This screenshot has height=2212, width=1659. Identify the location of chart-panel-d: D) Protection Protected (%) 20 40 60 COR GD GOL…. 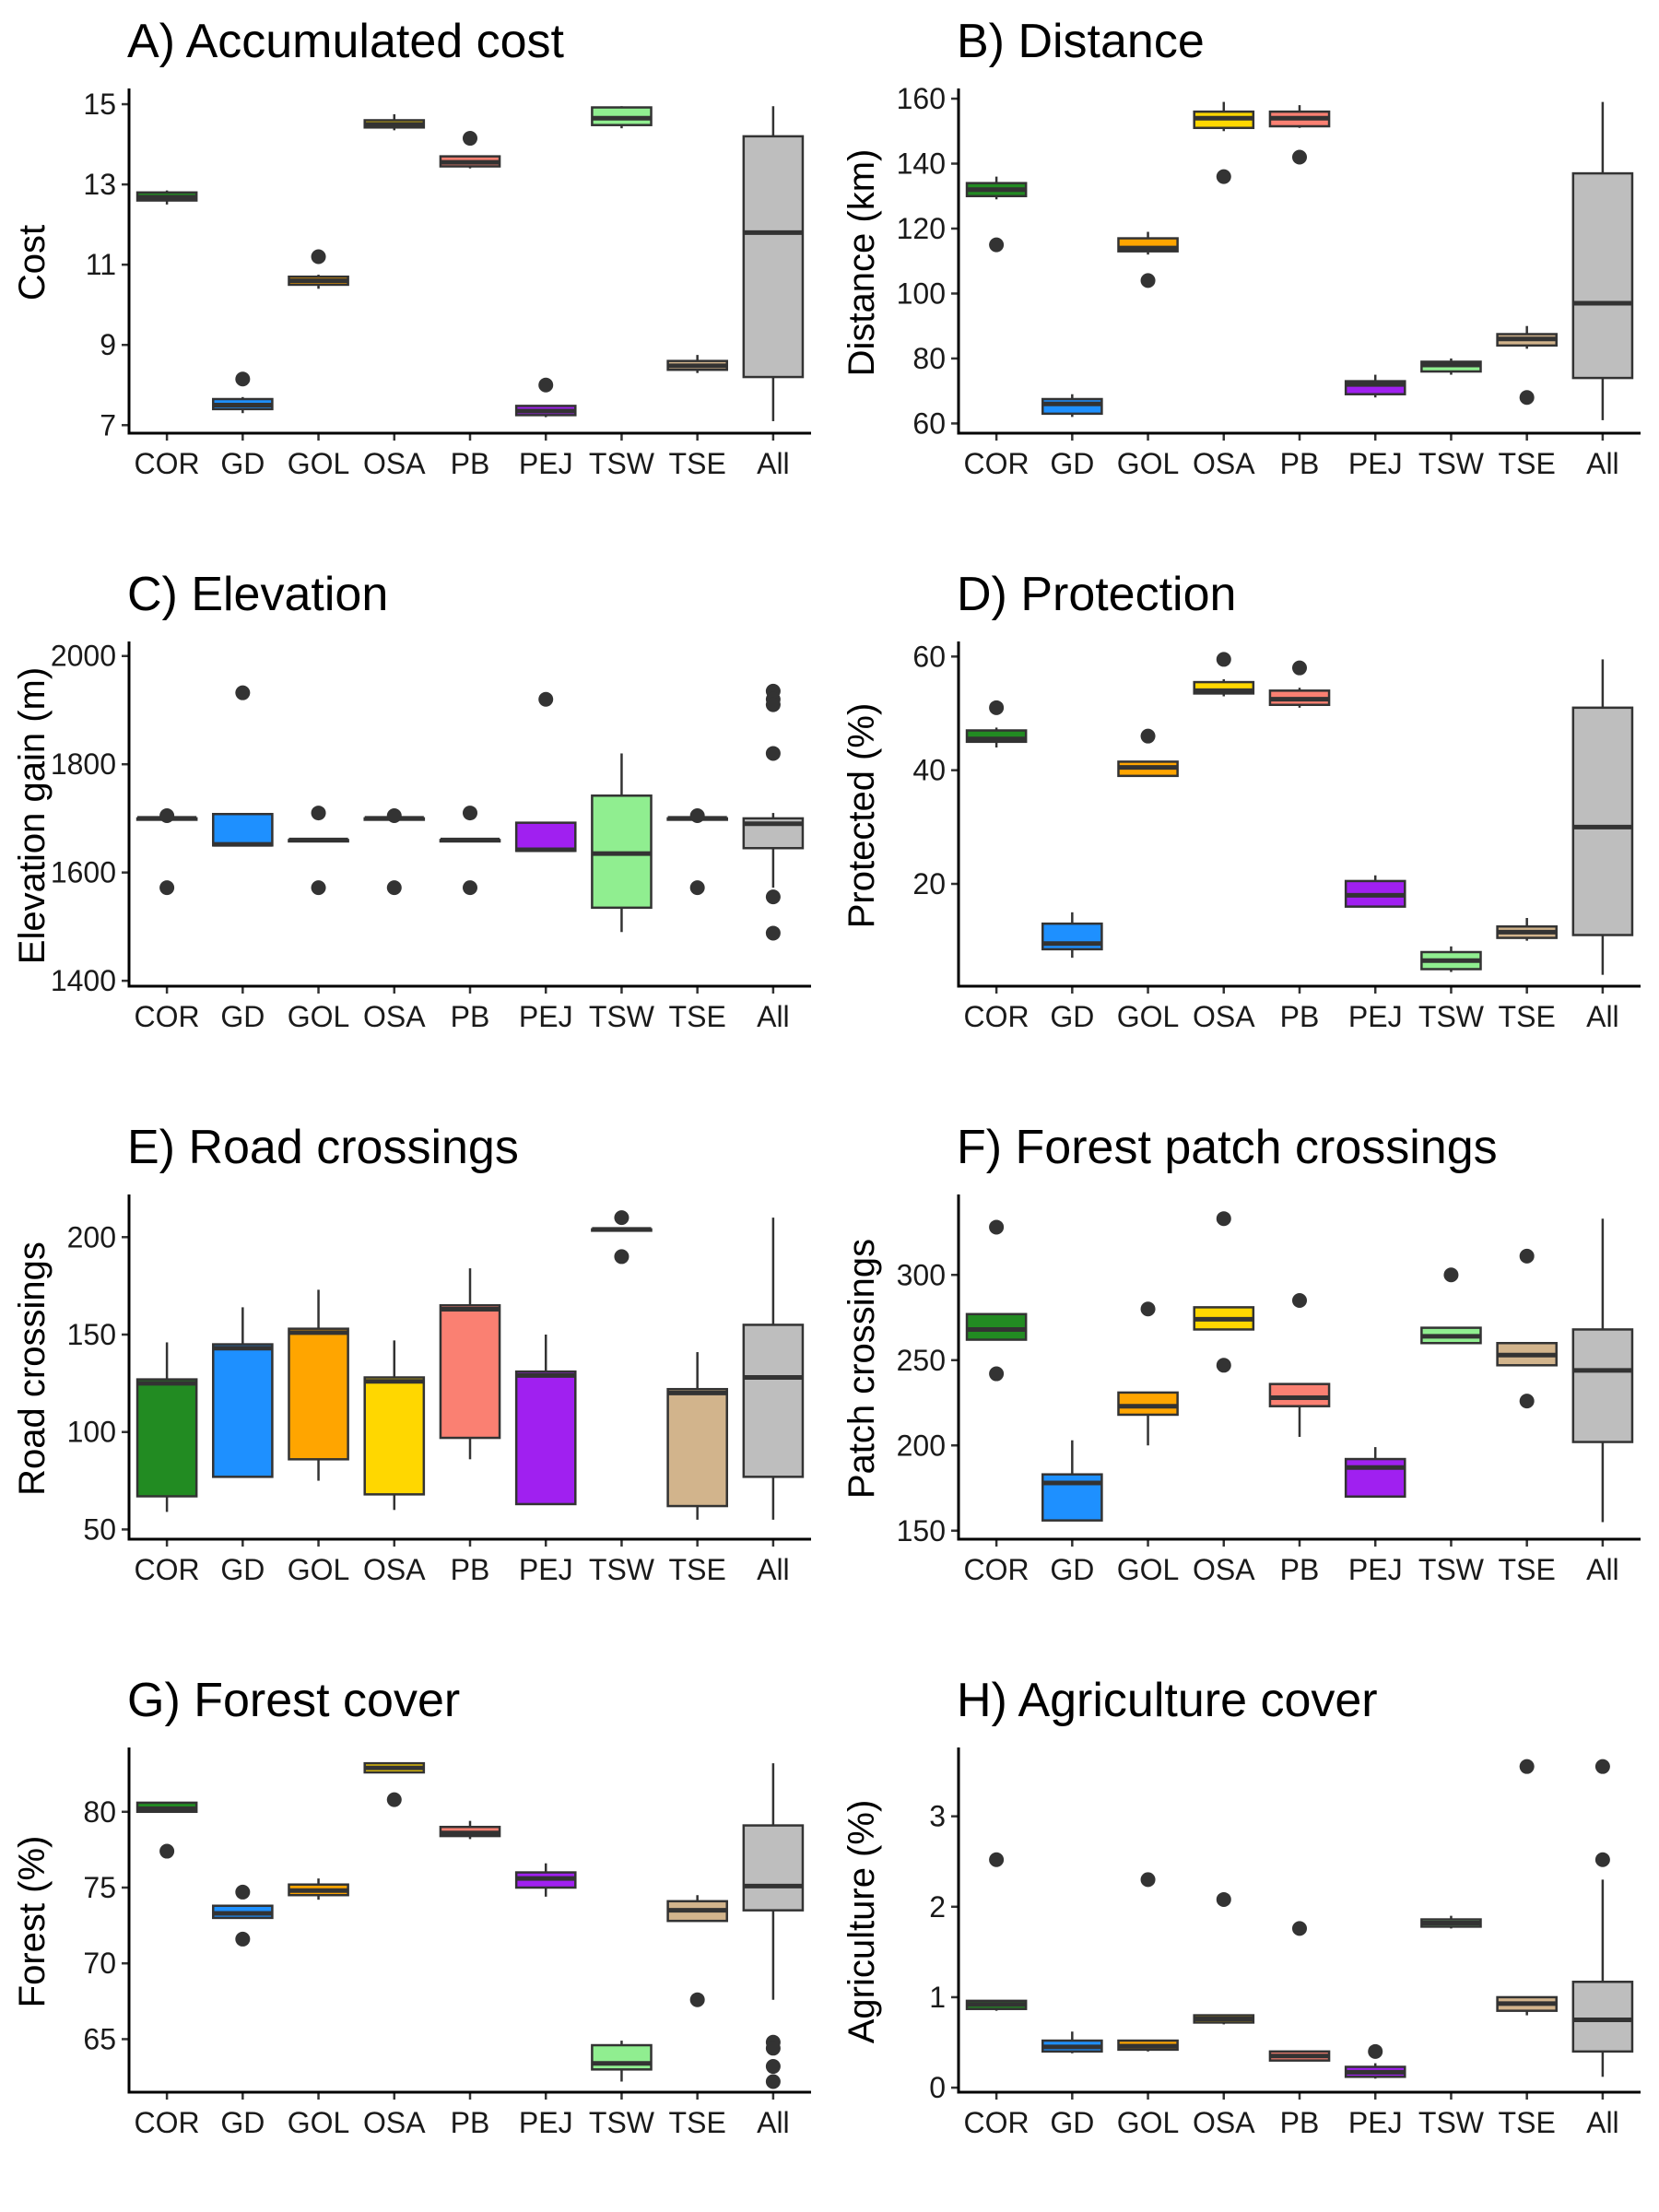
(1244, 829).